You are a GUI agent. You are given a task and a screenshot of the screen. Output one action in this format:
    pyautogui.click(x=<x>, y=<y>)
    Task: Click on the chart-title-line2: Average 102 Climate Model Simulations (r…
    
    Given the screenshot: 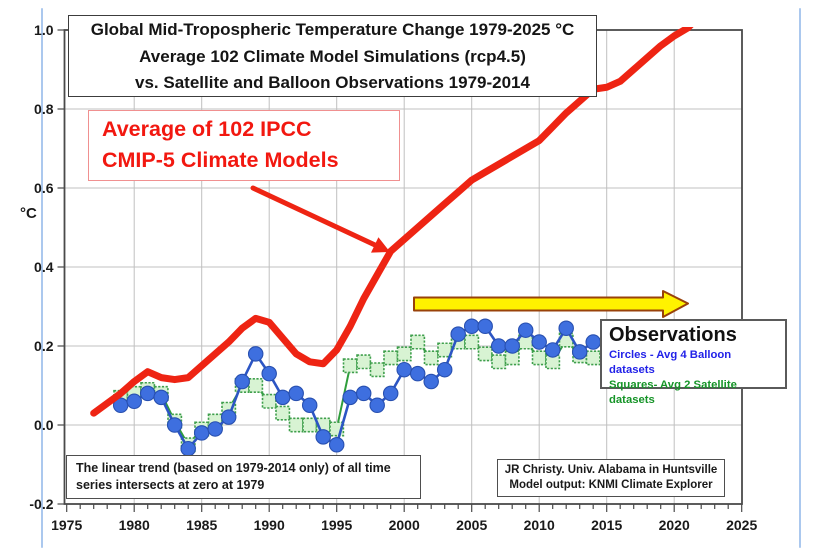 What is the action you would take?
    pyautogui.click(x=332, y=56)
    